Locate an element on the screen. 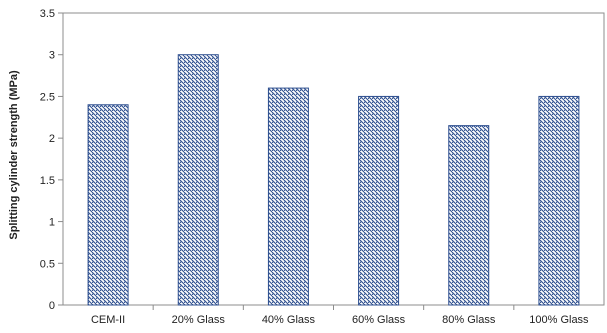 This screenshot has width=607, height=333. x-tick-label: 40% Glass is located at coordinates (289, 320).